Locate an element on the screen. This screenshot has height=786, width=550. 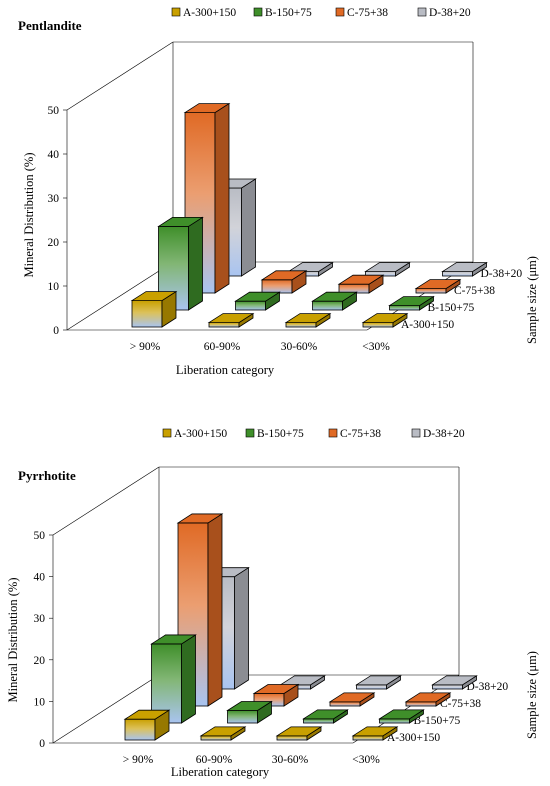
y-axis-label: Mineral Distribution (%) is located at coordinates (29, 215).